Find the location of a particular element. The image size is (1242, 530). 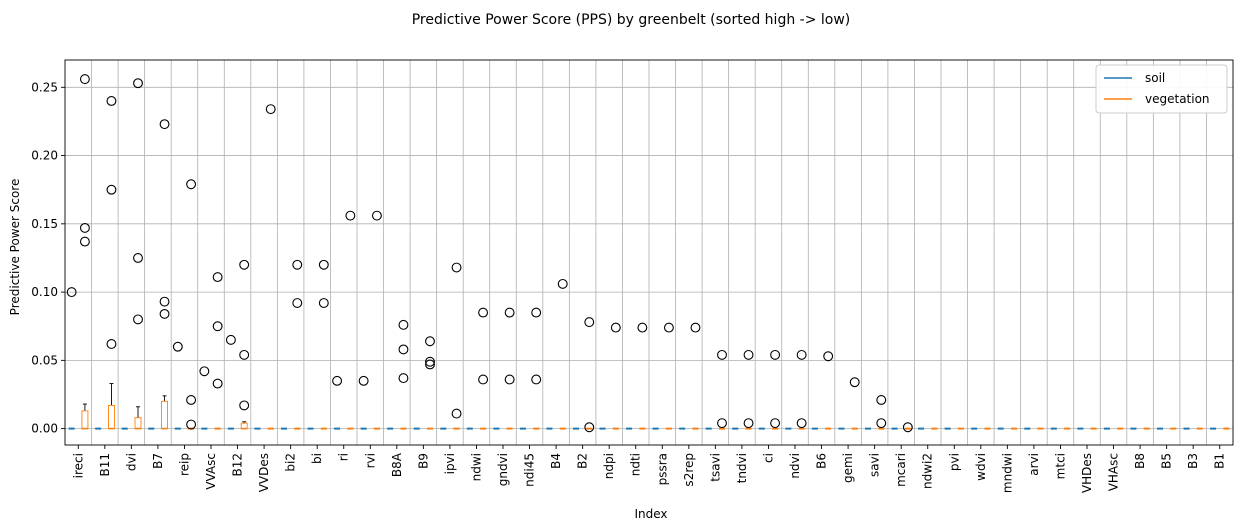

vegetation-box-B11 is located at coordinates (111, 417).